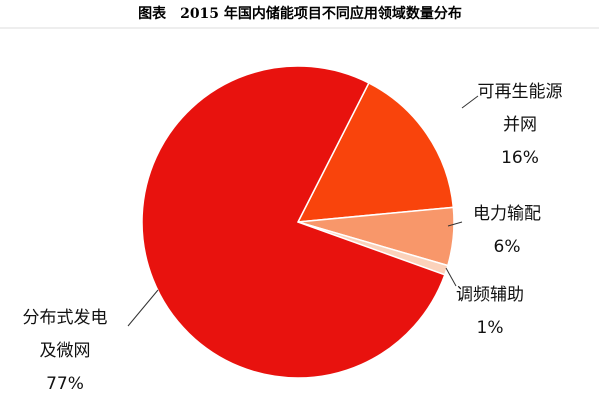 This screenshot has height=413, width=599. What do you see at coordinates (507, 214) in the screenshot?
I see `slice-label: 电力输配` at bounding box center [507, 214].